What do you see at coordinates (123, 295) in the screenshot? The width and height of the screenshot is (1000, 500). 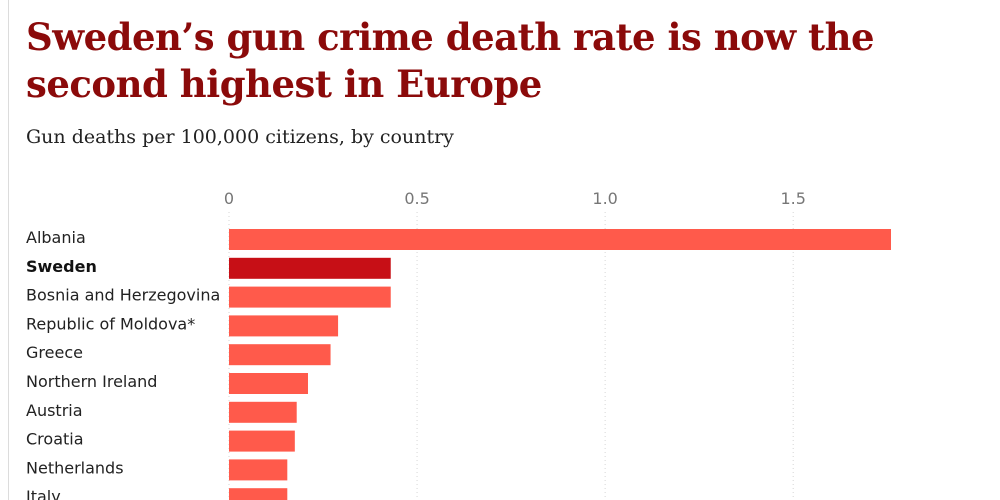 I see `category-label: Bosnia and Herzegovina` at bounding box center [123, 295].